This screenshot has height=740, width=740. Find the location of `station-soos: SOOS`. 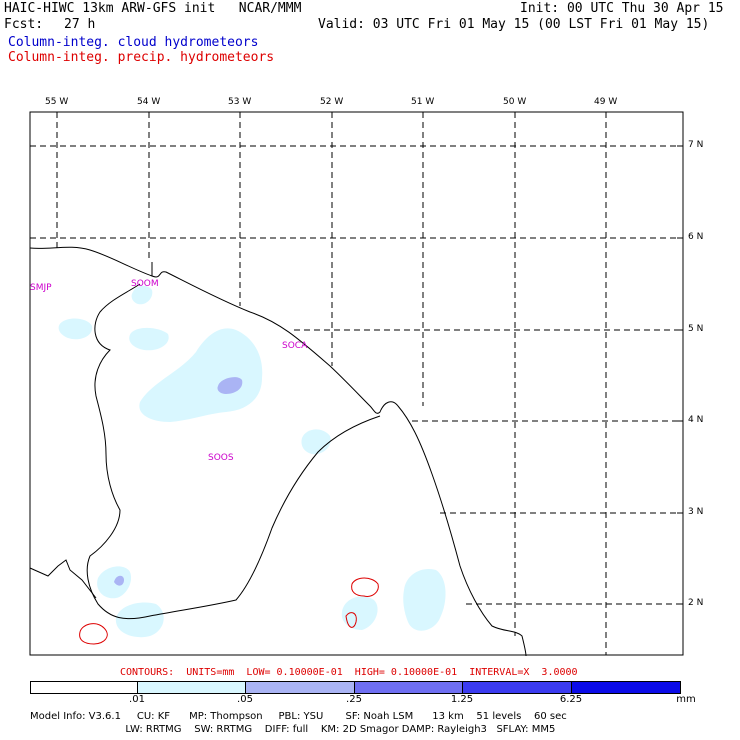

station-soos: SOOS is located at coordinates (221, 458).